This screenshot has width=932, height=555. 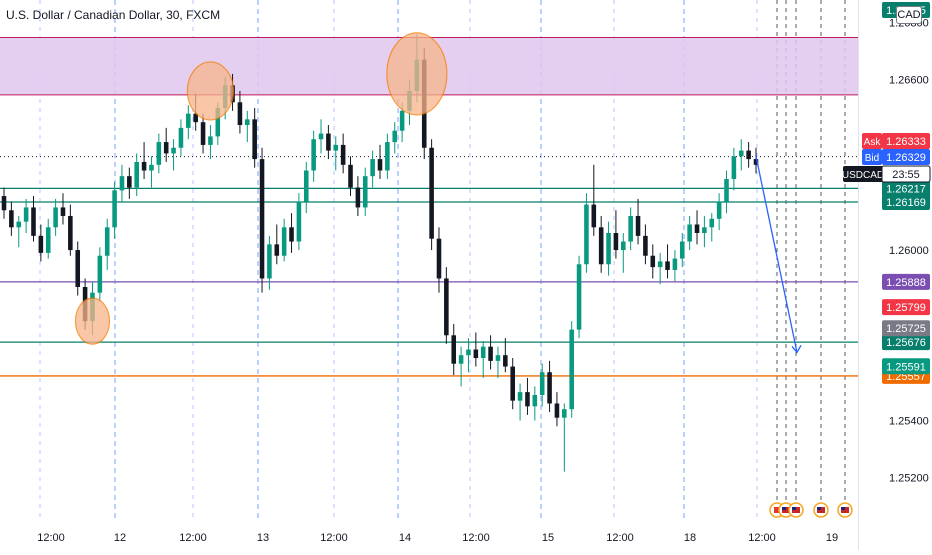 I want to click on x-tick-label: 19, so click(x=832, y=538).